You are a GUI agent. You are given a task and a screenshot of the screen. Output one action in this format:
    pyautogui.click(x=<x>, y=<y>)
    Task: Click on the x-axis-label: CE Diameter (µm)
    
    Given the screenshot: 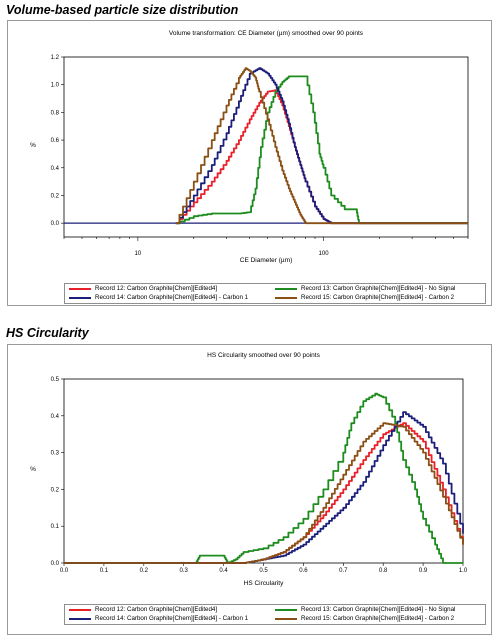 What is the action you would take?
    pyautogui.click(x=266, y=260)
    